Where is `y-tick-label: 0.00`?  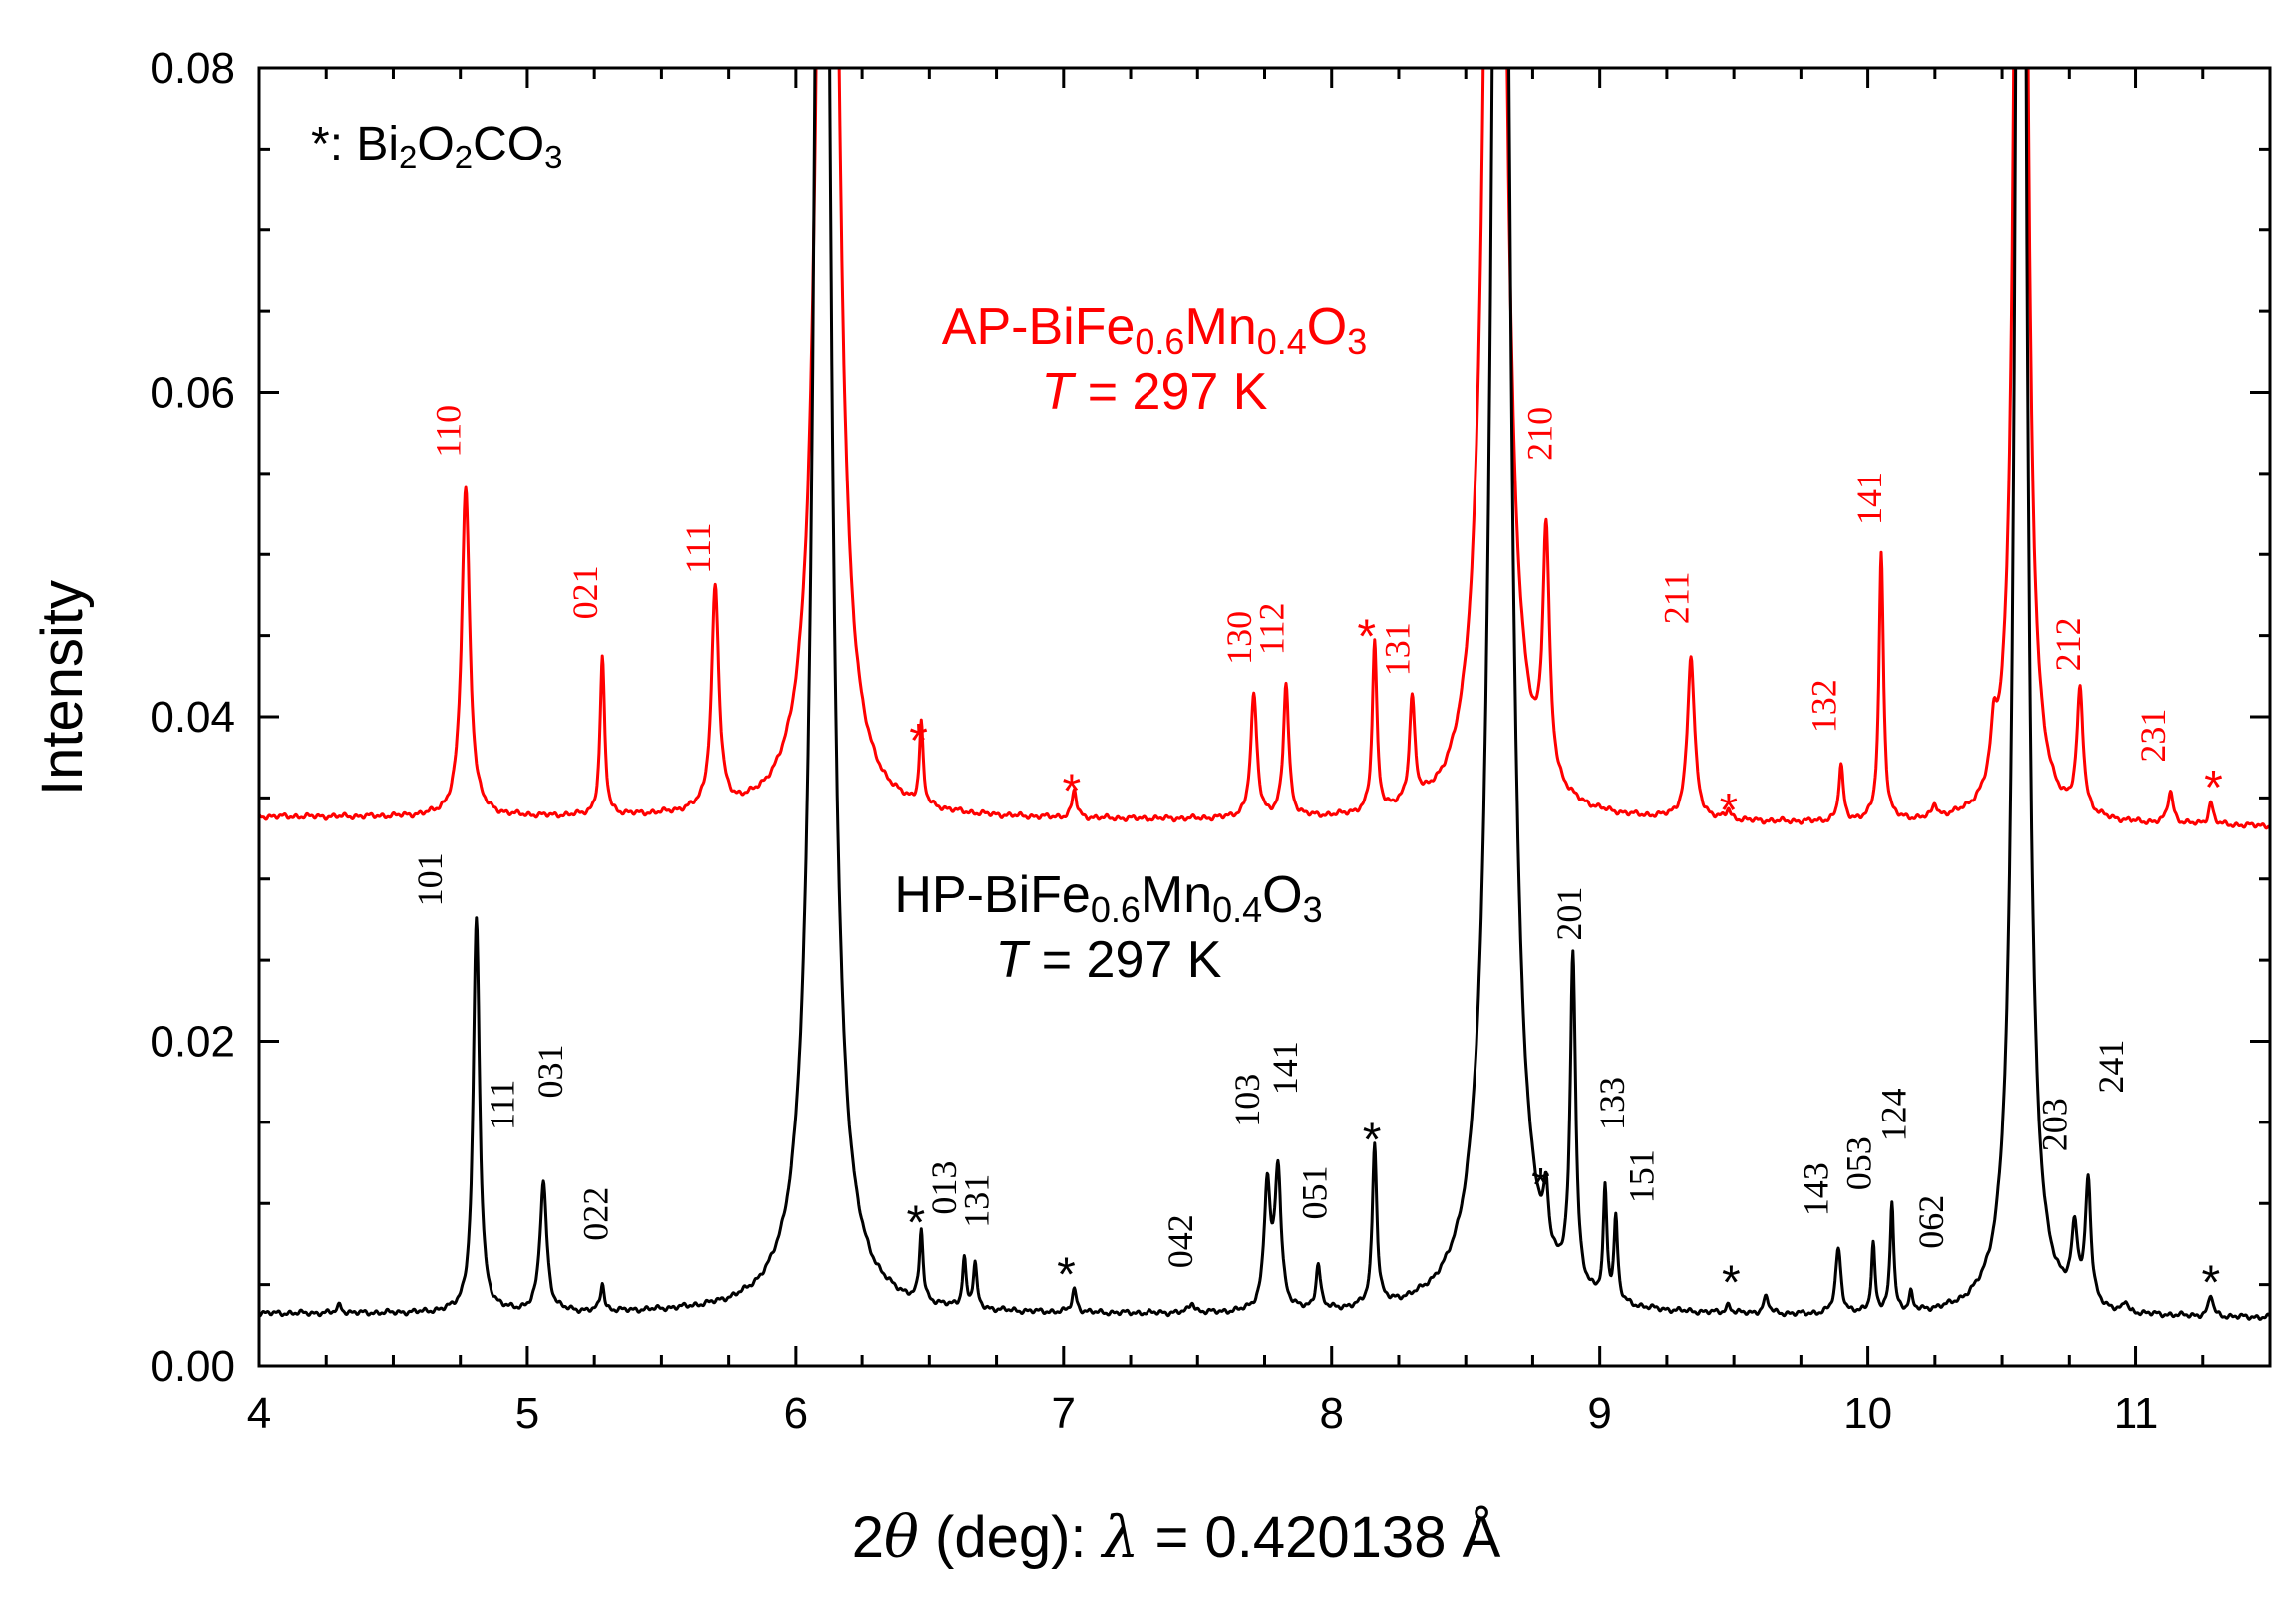
y-tick-label: 0.00 is located at coordinates (192, 1366).